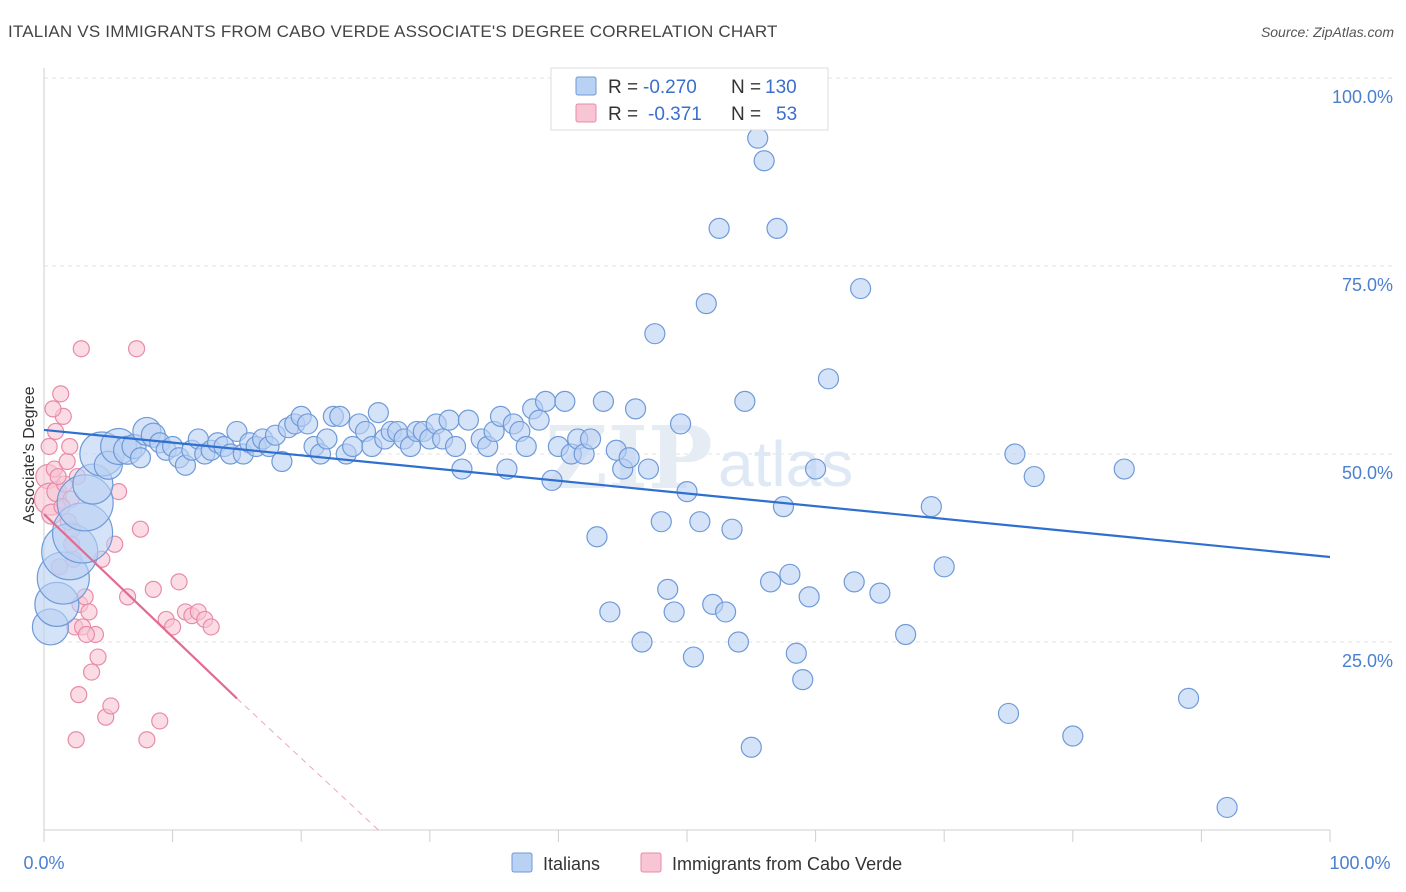 The width and height of the screenshot is (1406, 892). What do you see at coordinates (746, 87) in the screenshot?
I see `legend-n-label-1: N =` at bounding box center [746, 87].